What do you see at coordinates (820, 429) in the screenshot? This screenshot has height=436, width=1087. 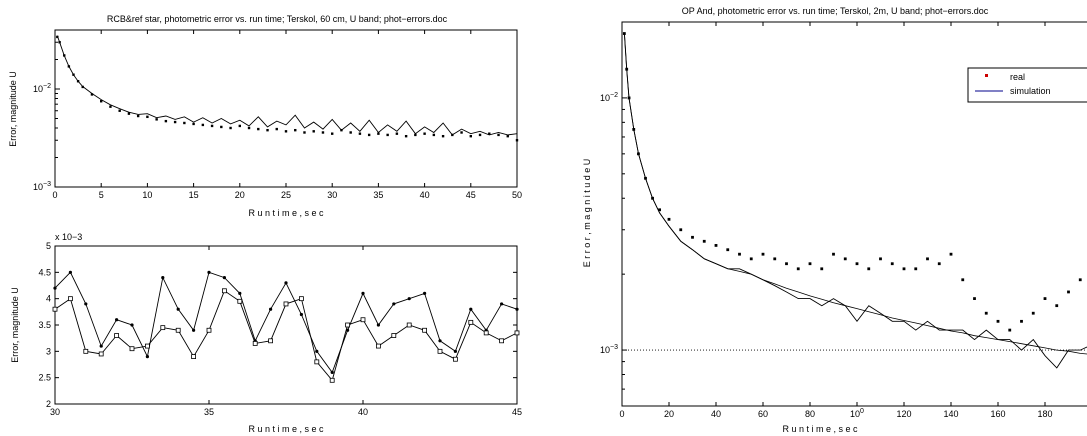 I see `chart-3-xlabel: R u n t i m e , s e c` at bounding box center [820, 429].